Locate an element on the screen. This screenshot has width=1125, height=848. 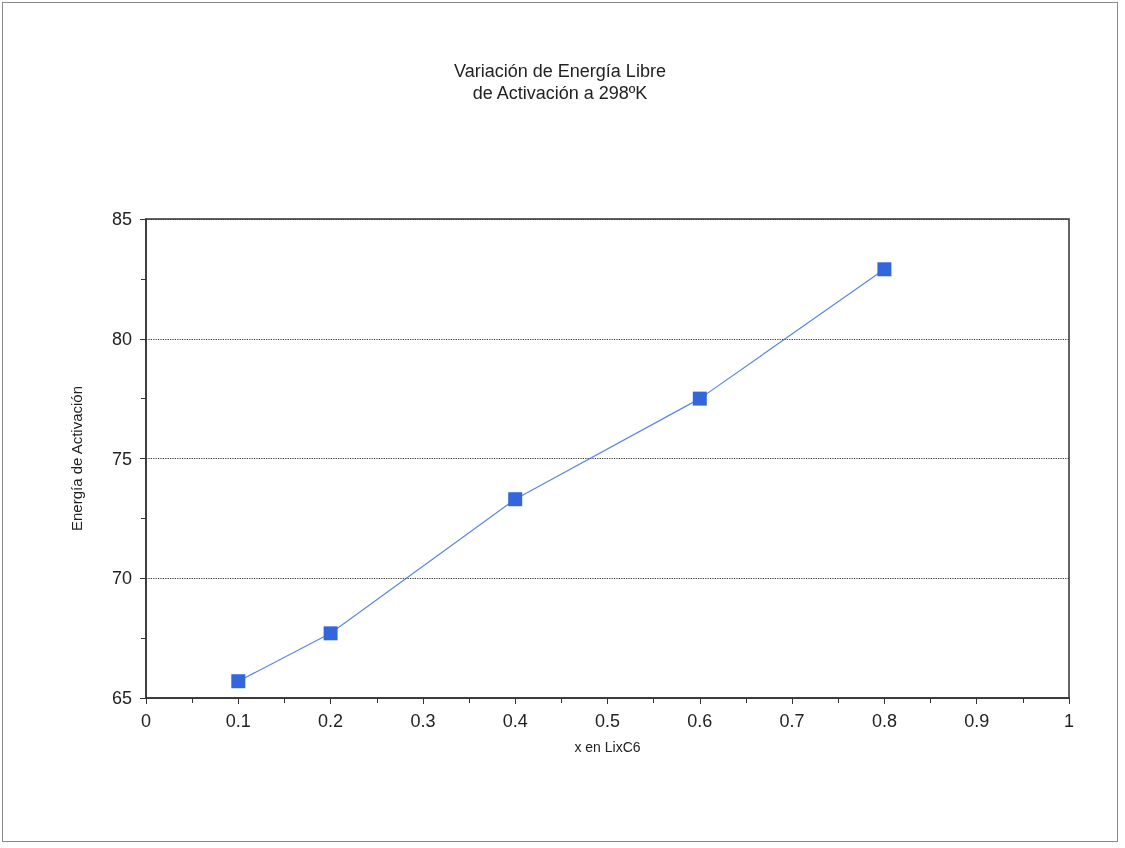
x-tick-label: 0.9 is located at coordinates (977, 721).